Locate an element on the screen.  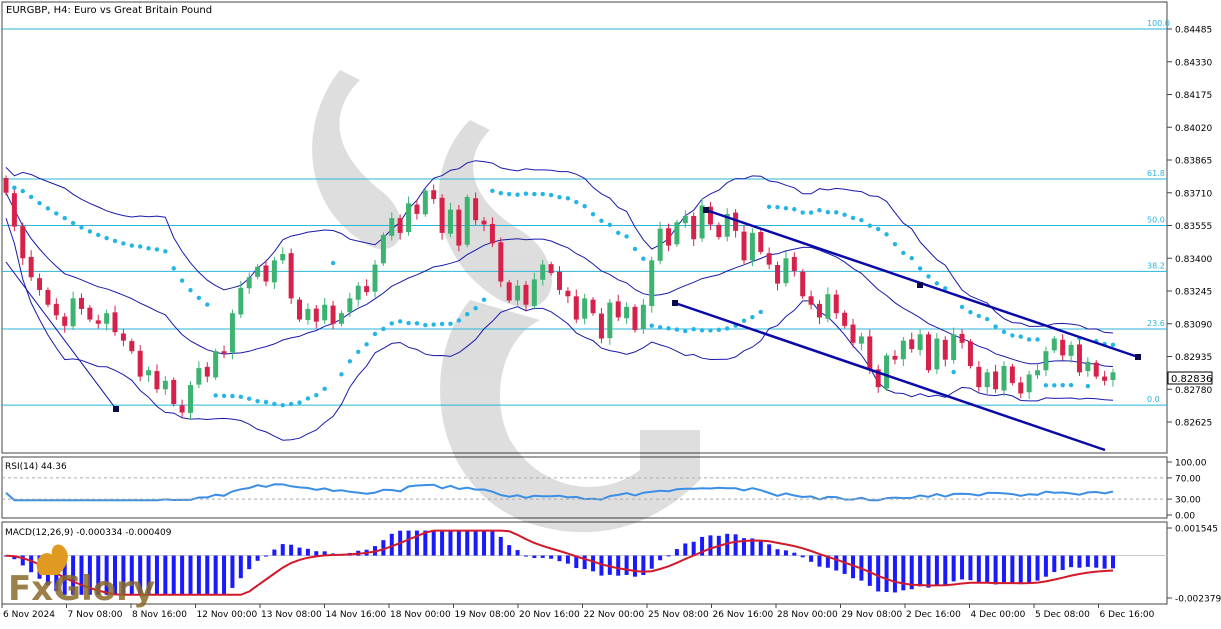
fib-level-label: 50.0 is located at coordinates (1156, 220).